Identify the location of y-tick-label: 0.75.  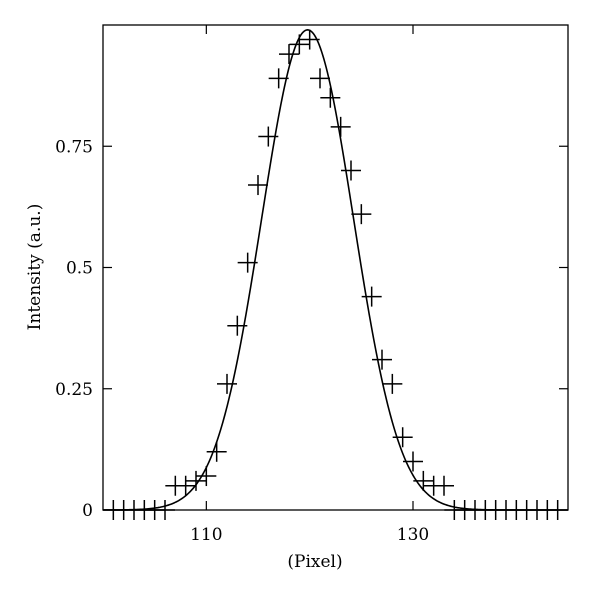
(74, 147).